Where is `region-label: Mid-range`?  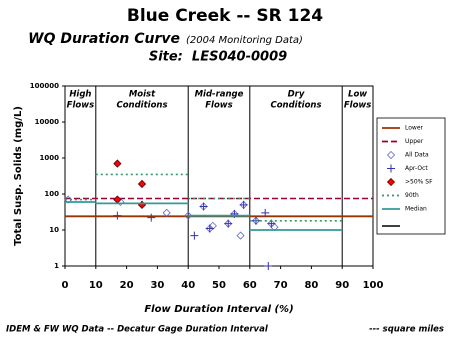 region-label: Mid-range is located at coordinates (219, 95).